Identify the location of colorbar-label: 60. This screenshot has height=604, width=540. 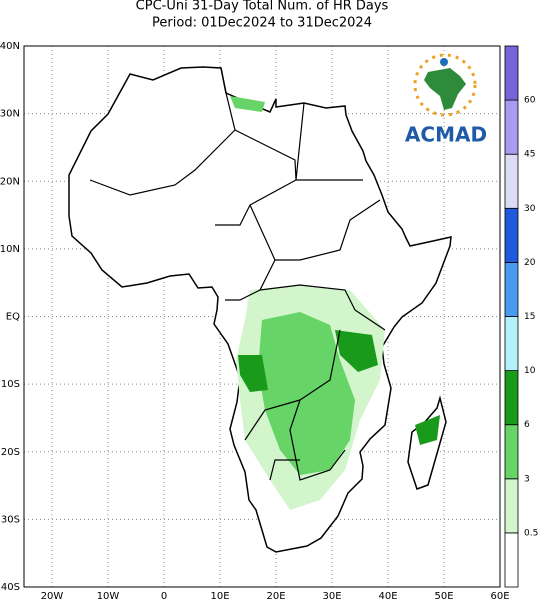
(530, 101).